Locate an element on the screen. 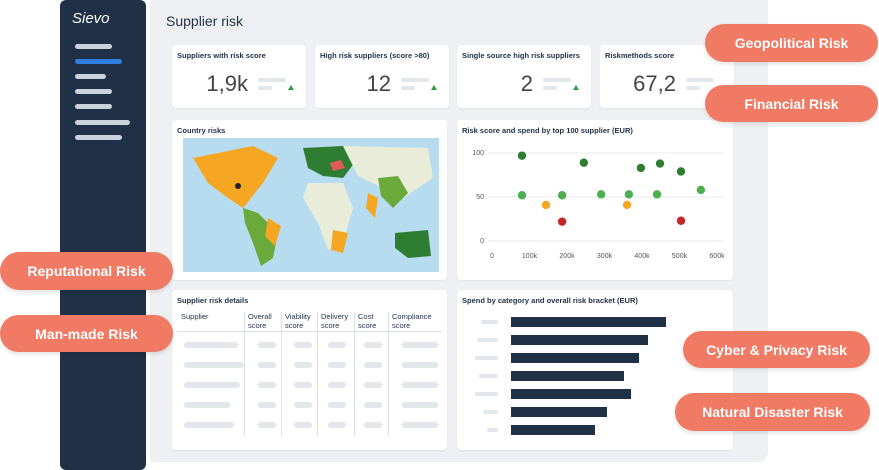 This screenshot has height=470, width=879. kpi-value: 1,9k is located at coordinates (227, 83).